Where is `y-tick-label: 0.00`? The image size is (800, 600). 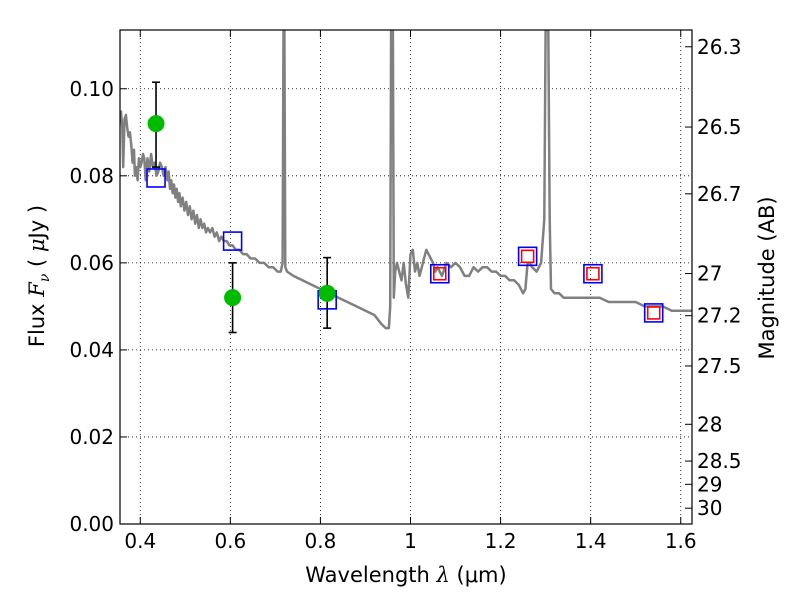 y-tick-label: 0.00 is located at coordinates (91, 524).